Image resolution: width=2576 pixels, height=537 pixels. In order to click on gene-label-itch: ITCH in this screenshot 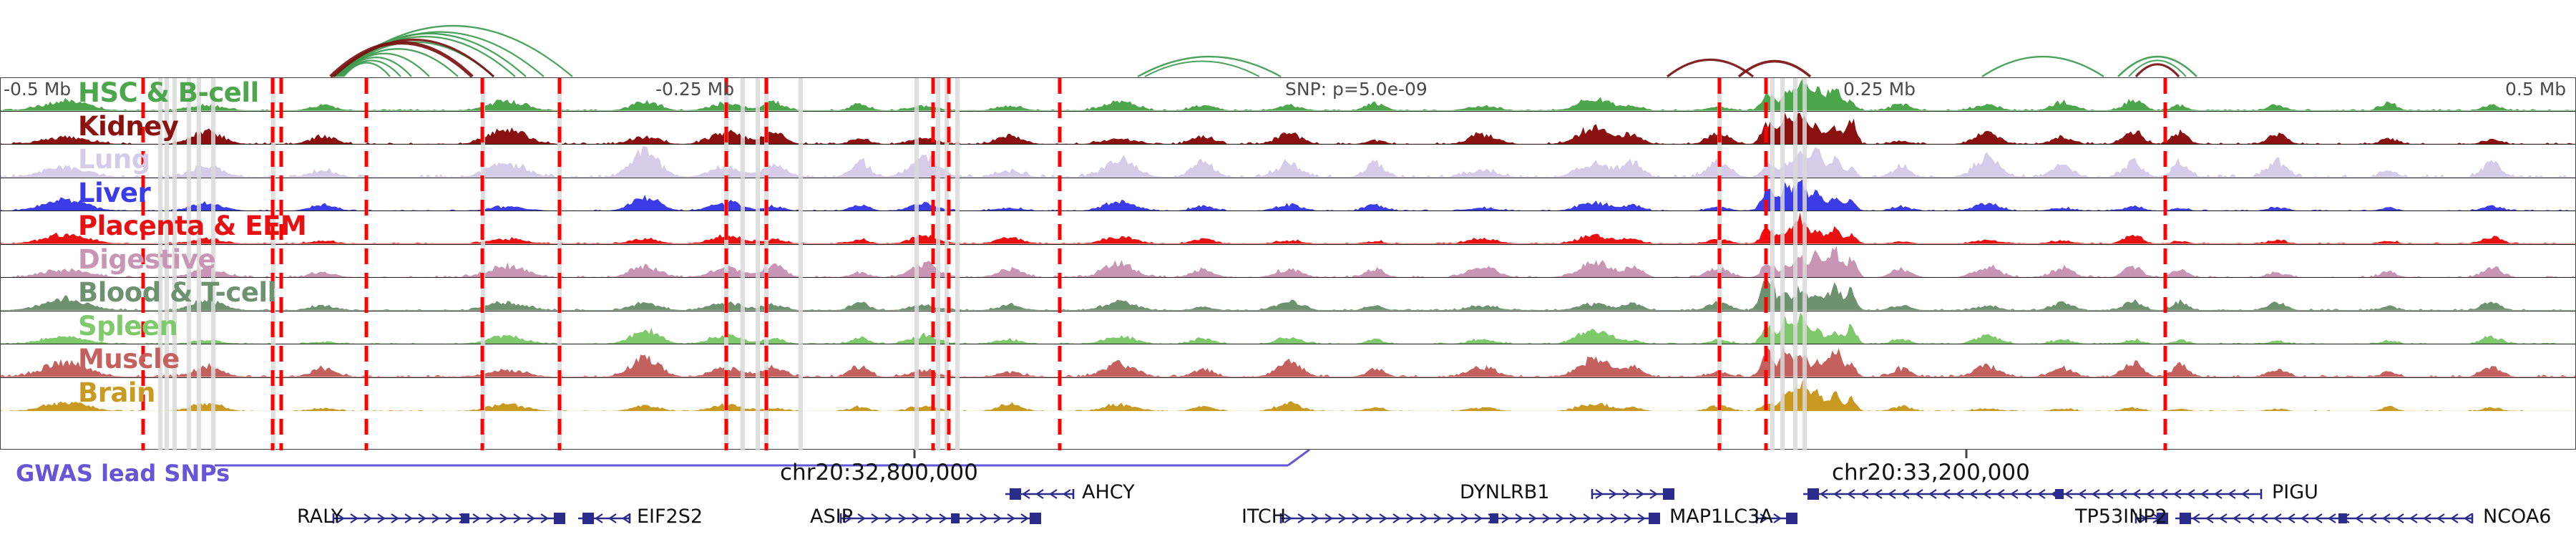, I will do `click(1264, 516)`.